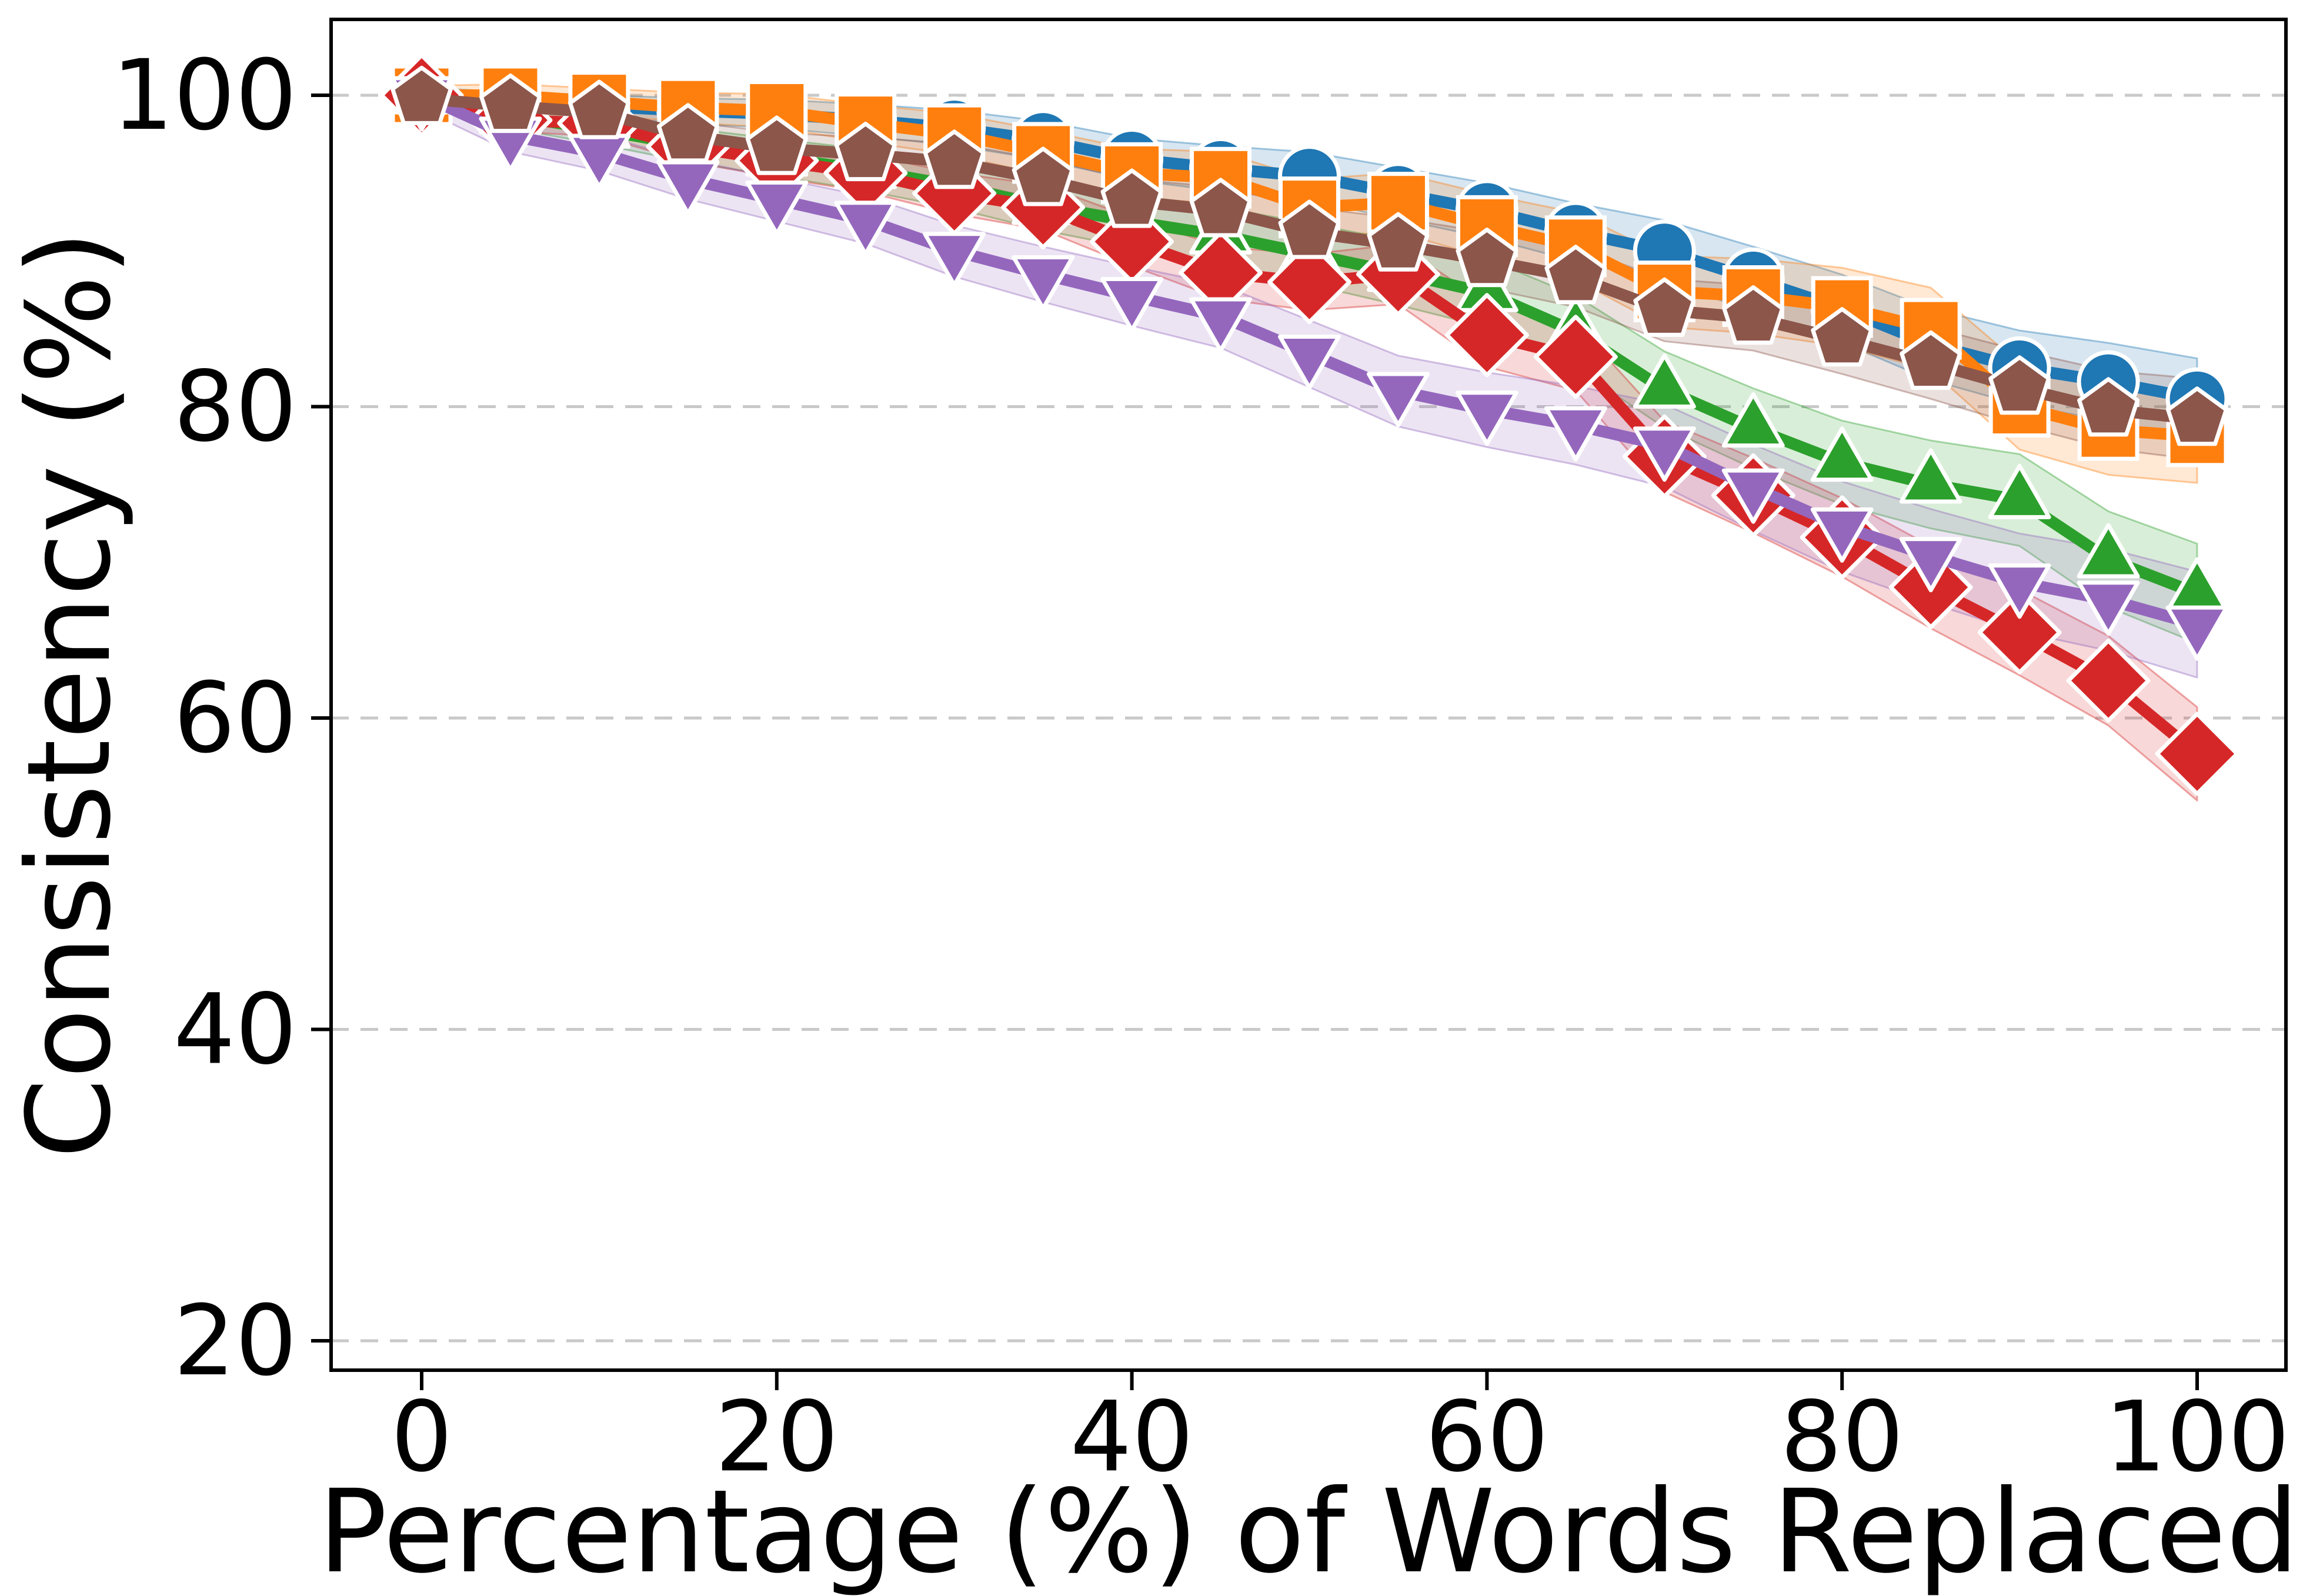  I want to click on y-axis-label: Consistency (%), so click(69, 694).